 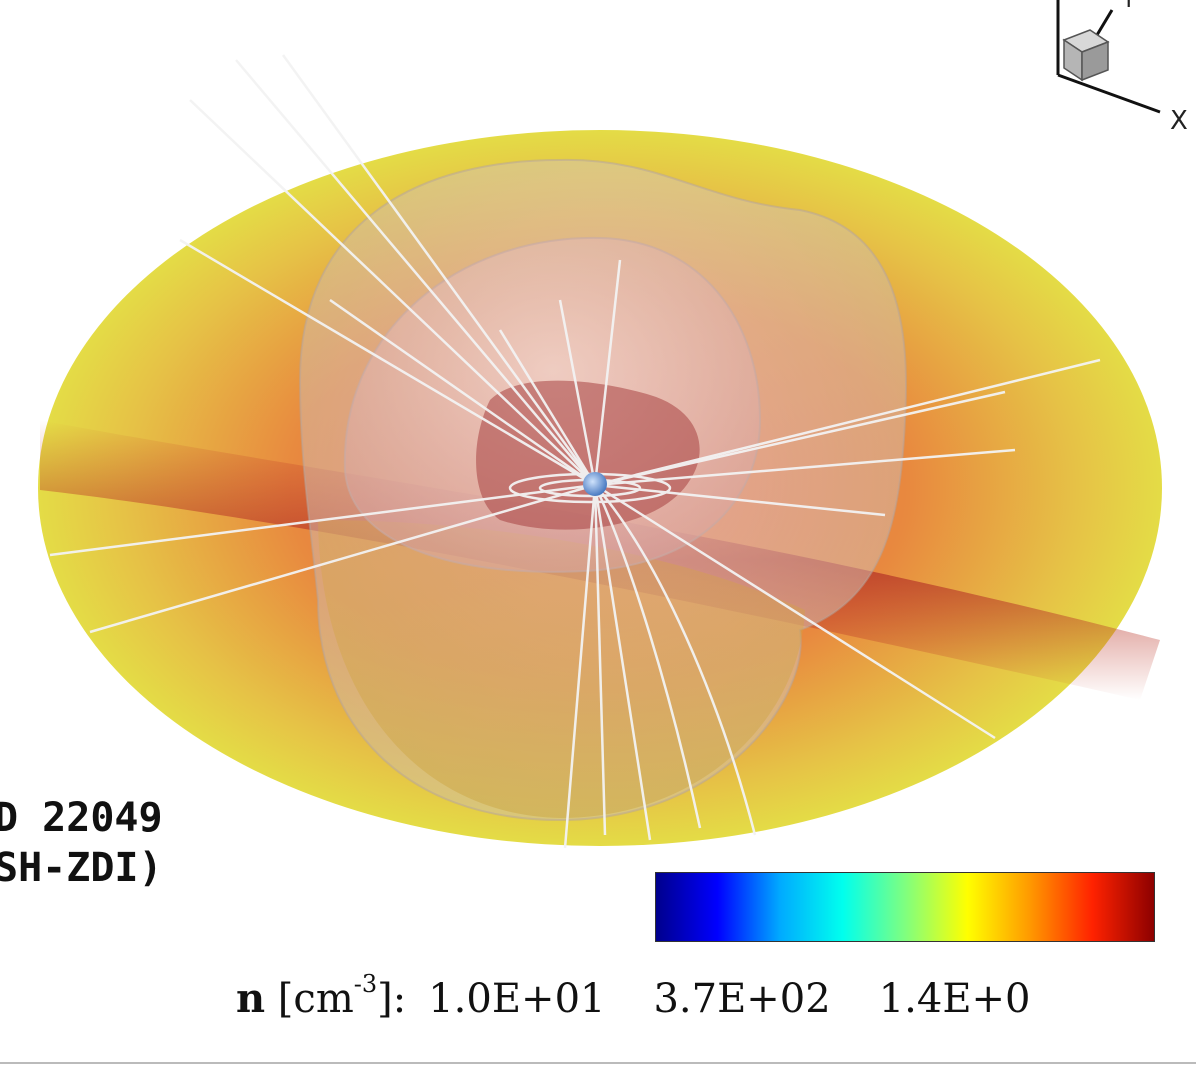 What do you see at coordinates (517, 999) in the screenshot?
I see `legend-tick-1: 1.0E+01` at bounding box center [517, 999].